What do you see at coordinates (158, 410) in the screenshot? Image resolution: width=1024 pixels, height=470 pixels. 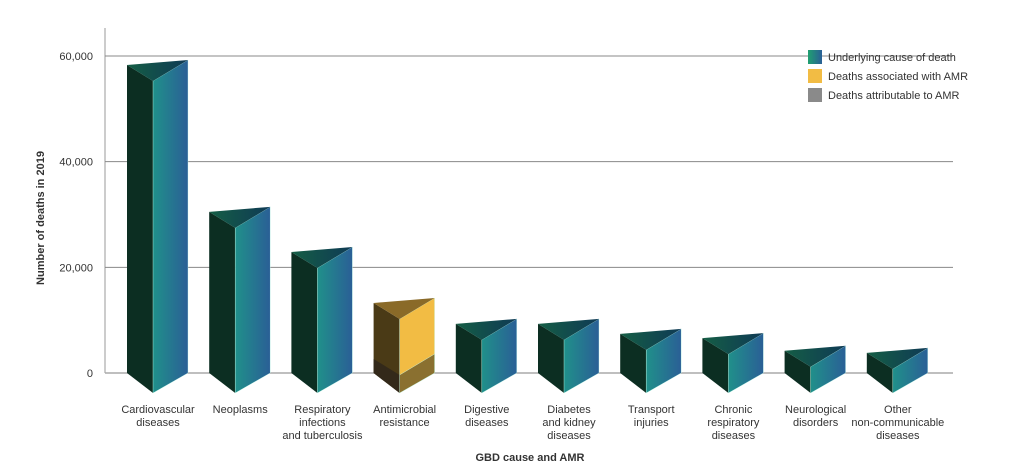 I see `x-tick-label: Cardiovascular` at bounding box center [158, 410].